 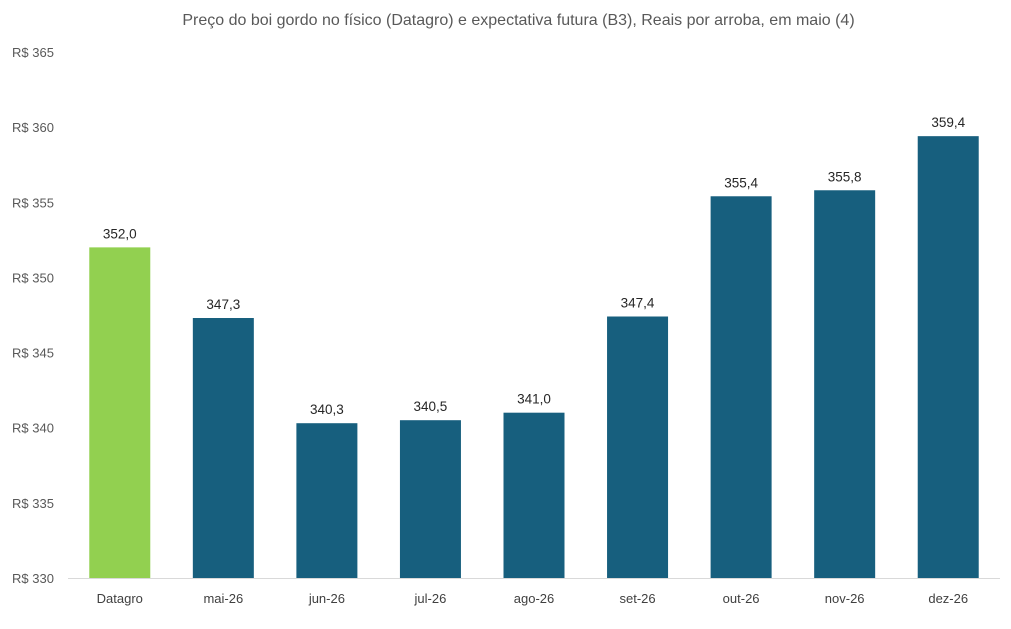 I want to click on data-label: 341,0, so click(x=534, y=399).